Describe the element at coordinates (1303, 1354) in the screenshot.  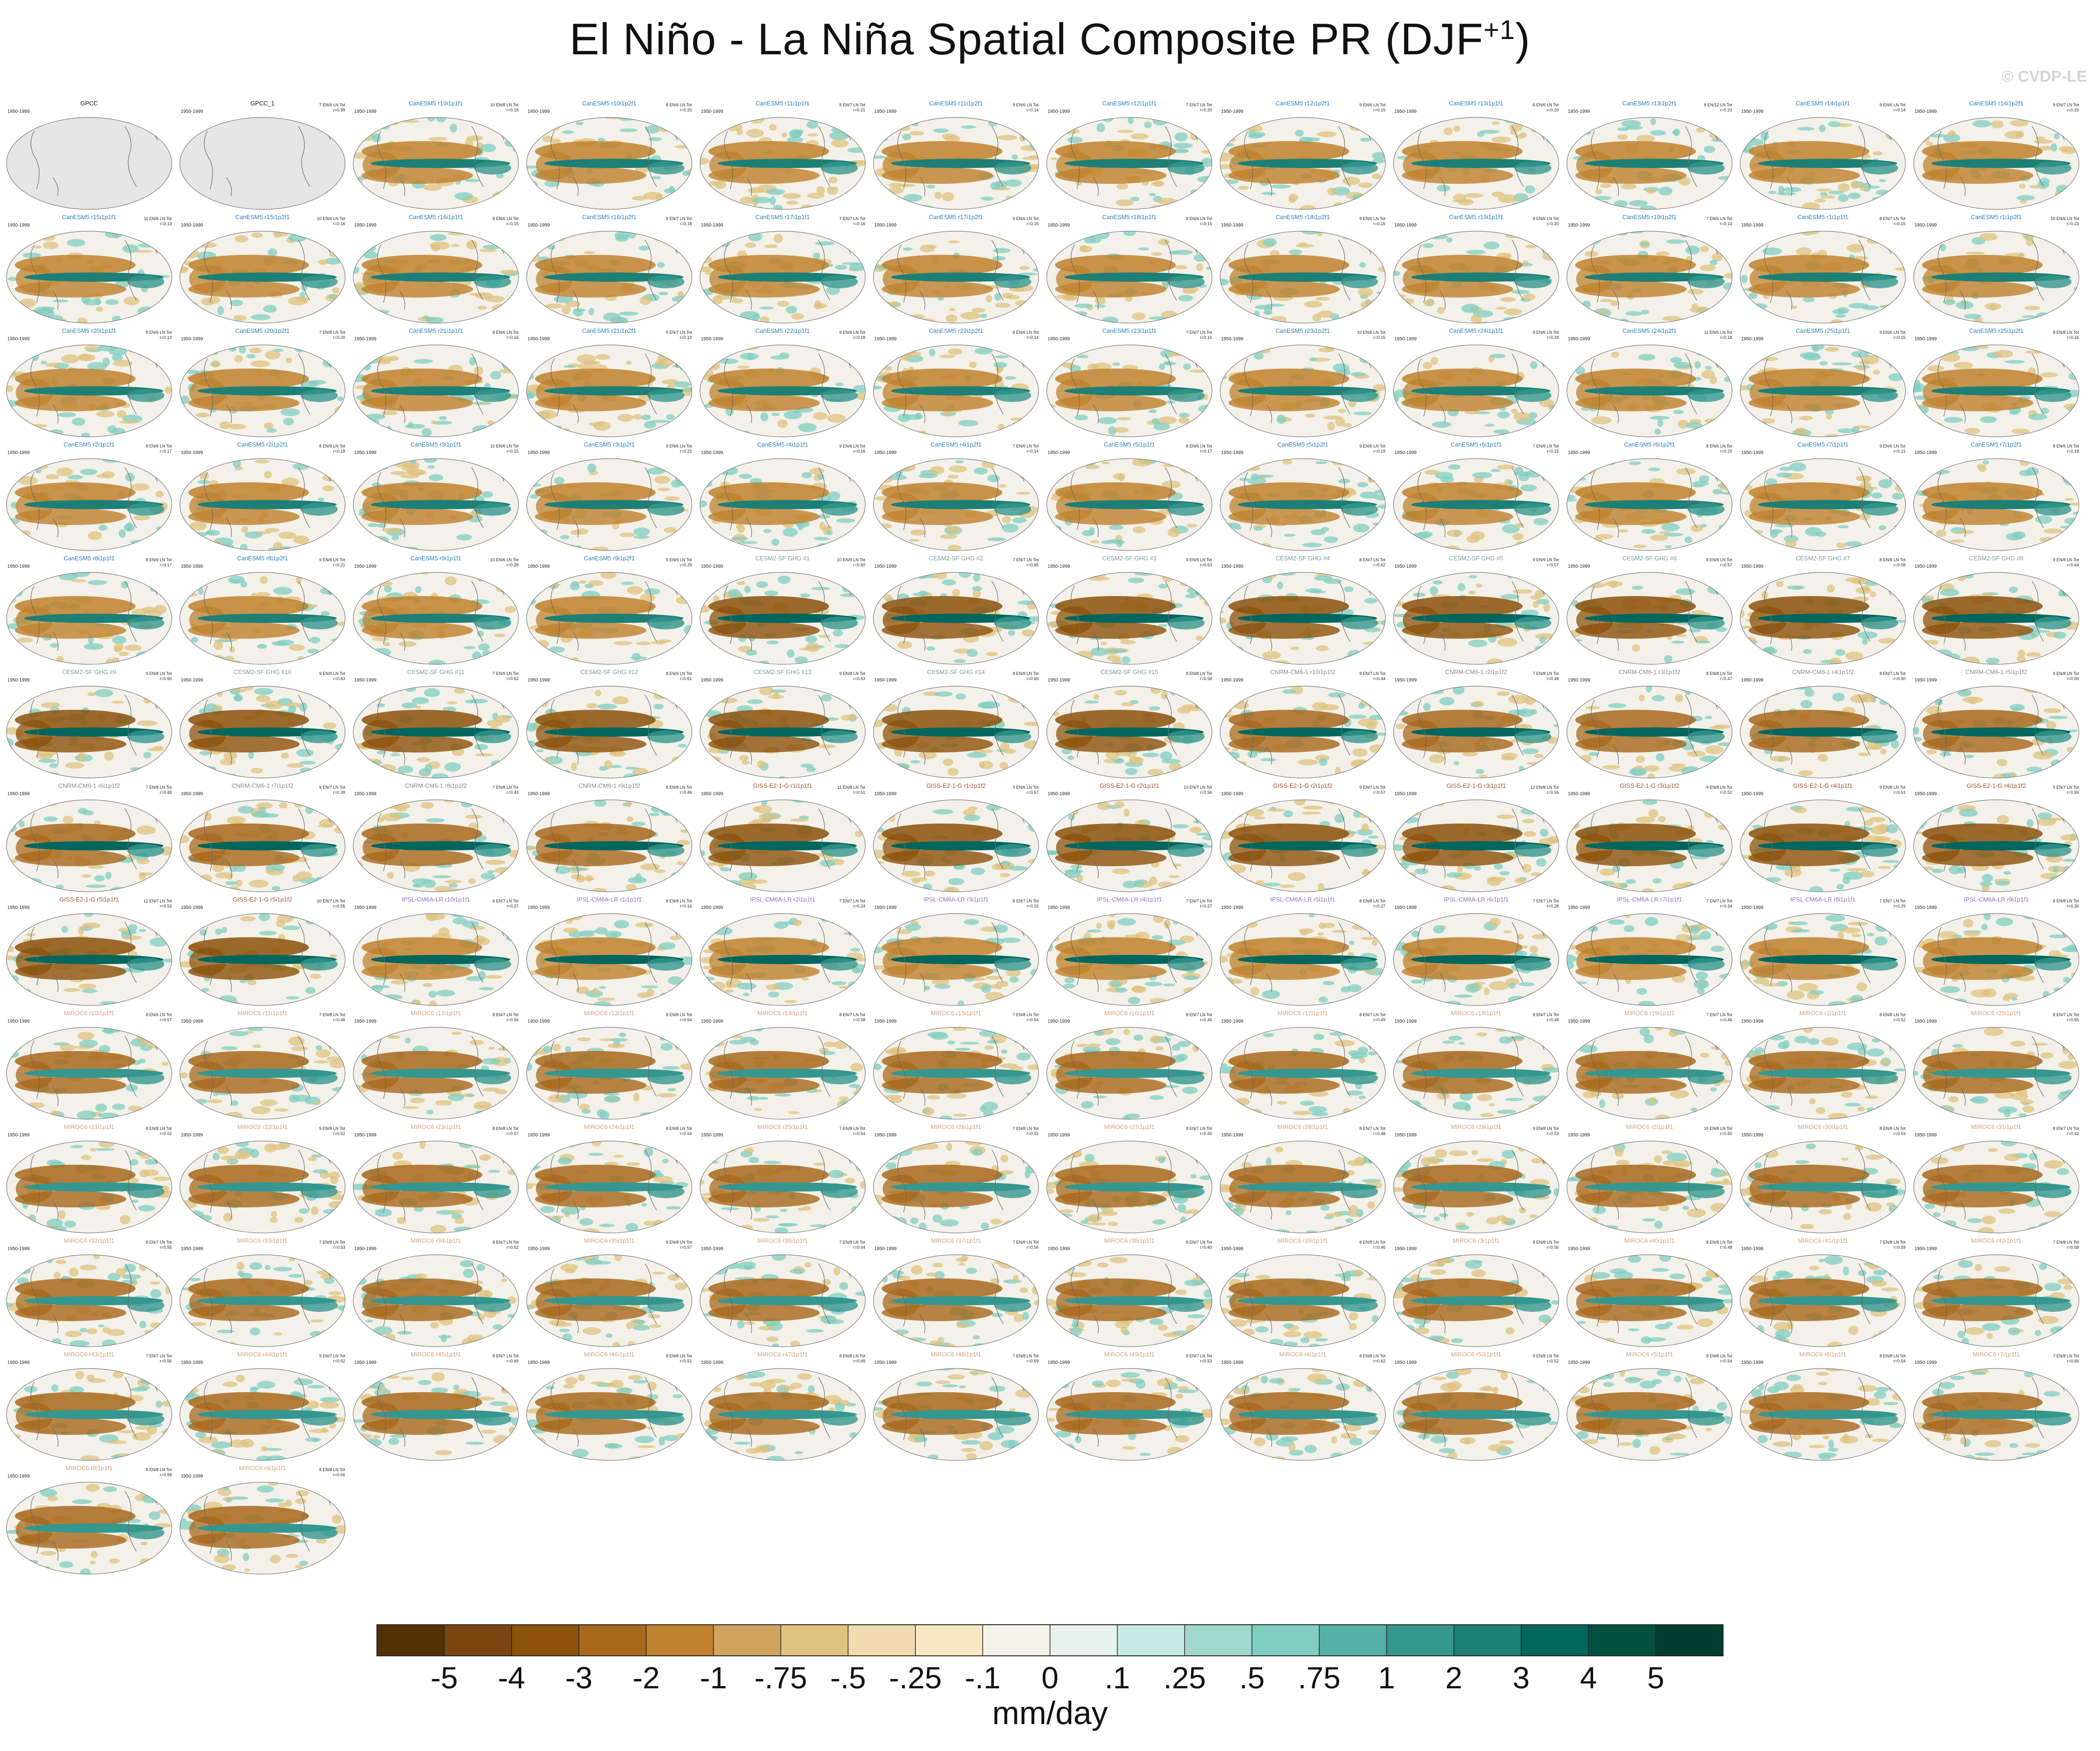
I see `panel-title: MIROC6 r4i1p1f1` at that location.